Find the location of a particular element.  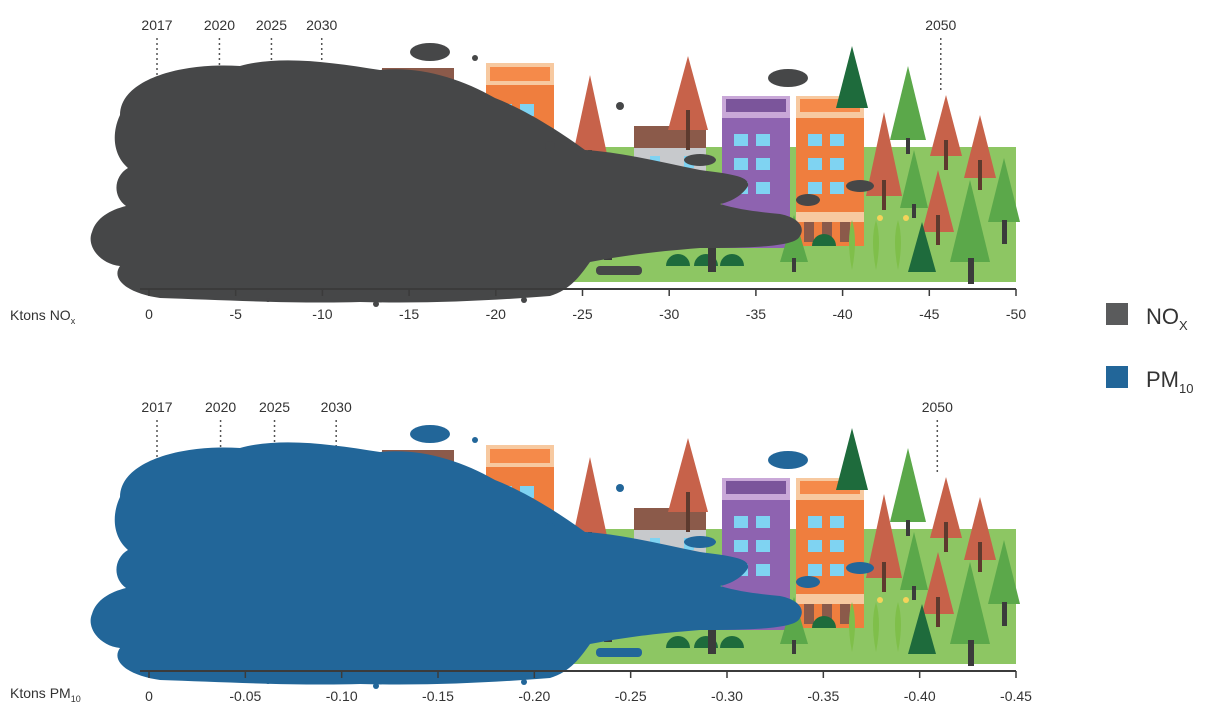

x-tick-label: -10 is located at coordinates (322, 314).